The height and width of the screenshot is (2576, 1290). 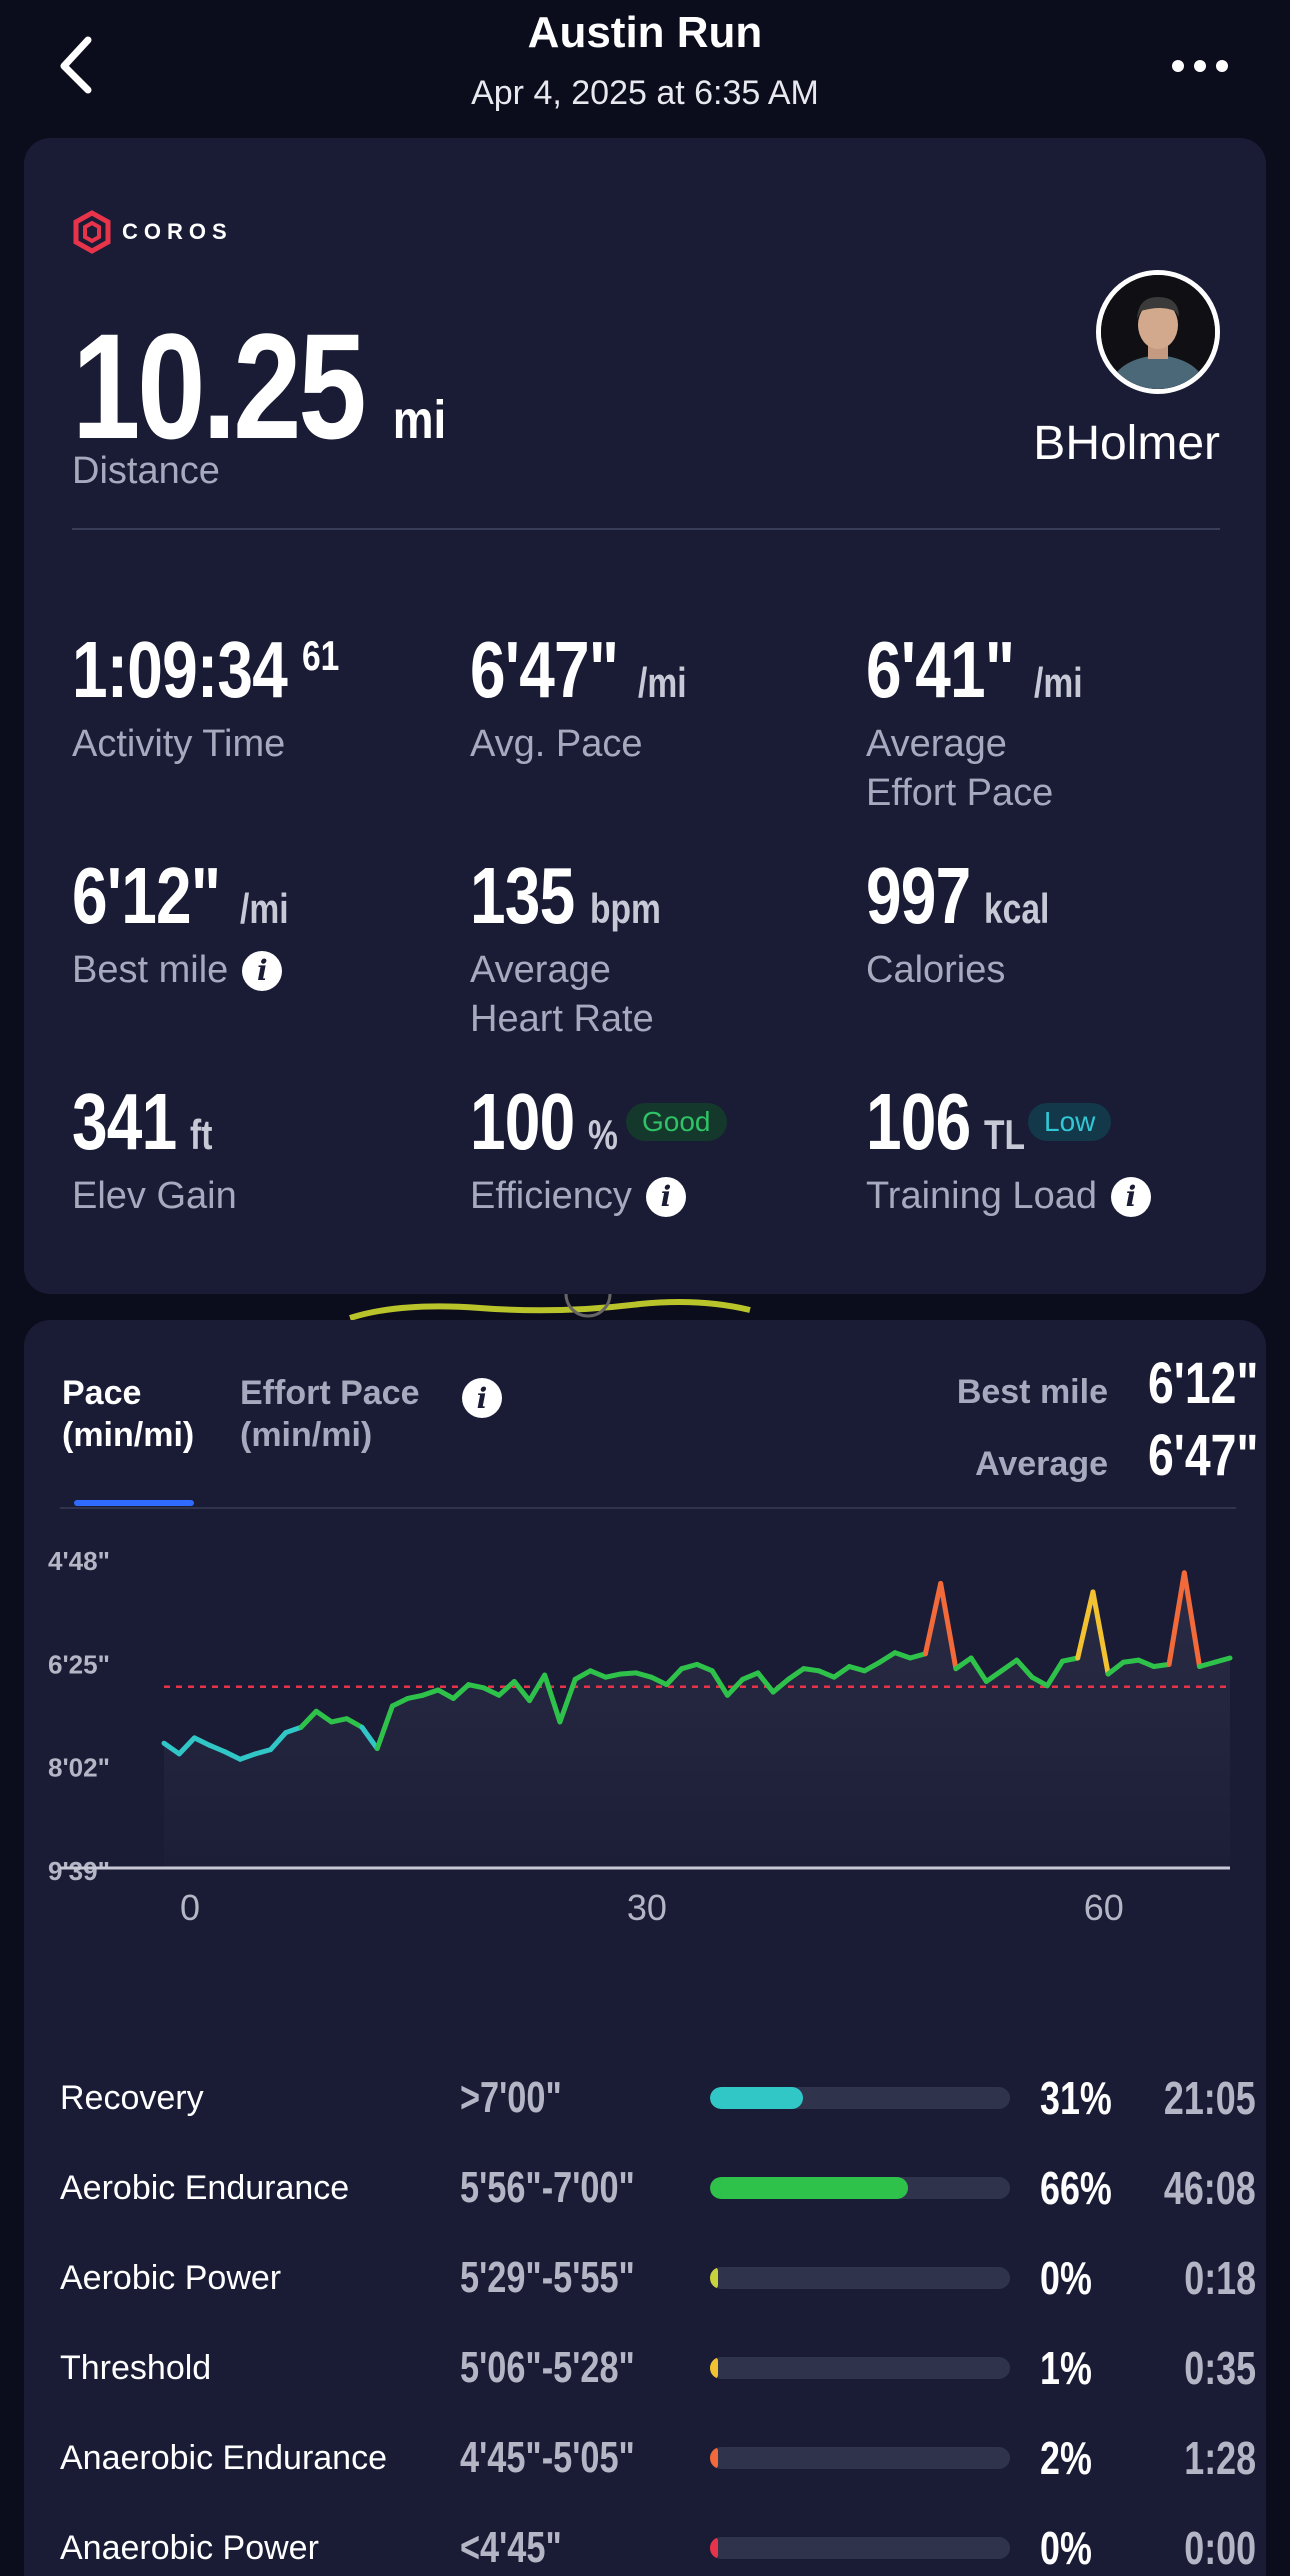 I want to click on stat-label: Calories, so click(x=936, y=970).